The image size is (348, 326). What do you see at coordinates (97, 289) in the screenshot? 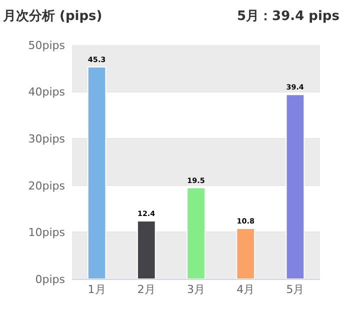
I see `x-tick-label: 1月` at bounding box center [97, 289].